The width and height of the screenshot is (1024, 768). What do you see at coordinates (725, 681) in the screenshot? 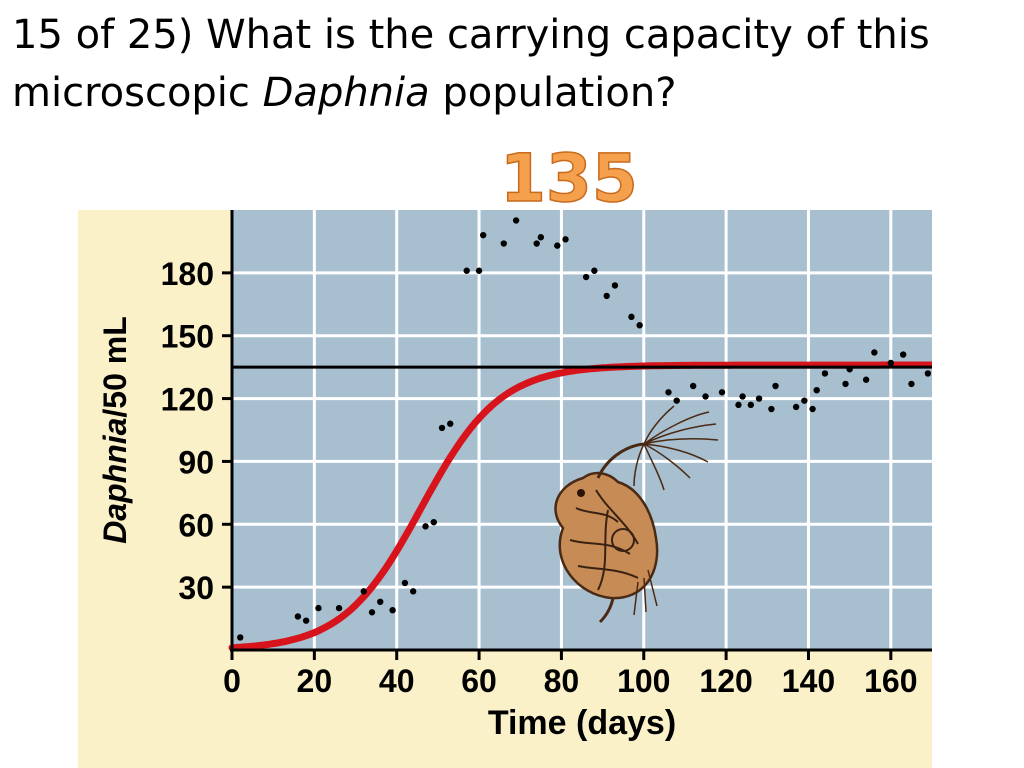
I see `x-tick-label: 120` at bounding box center [725, 681].